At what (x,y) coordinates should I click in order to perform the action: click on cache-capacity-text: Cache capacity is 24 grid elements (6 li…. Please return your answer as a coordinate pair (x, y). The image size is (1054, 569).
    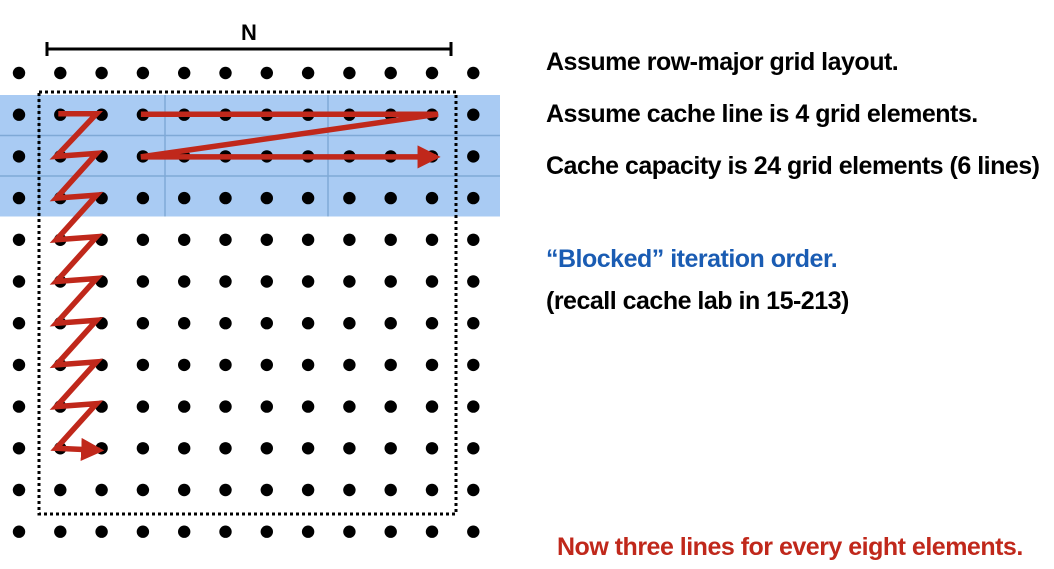
    Looking at the image, I should click on (793, 166).